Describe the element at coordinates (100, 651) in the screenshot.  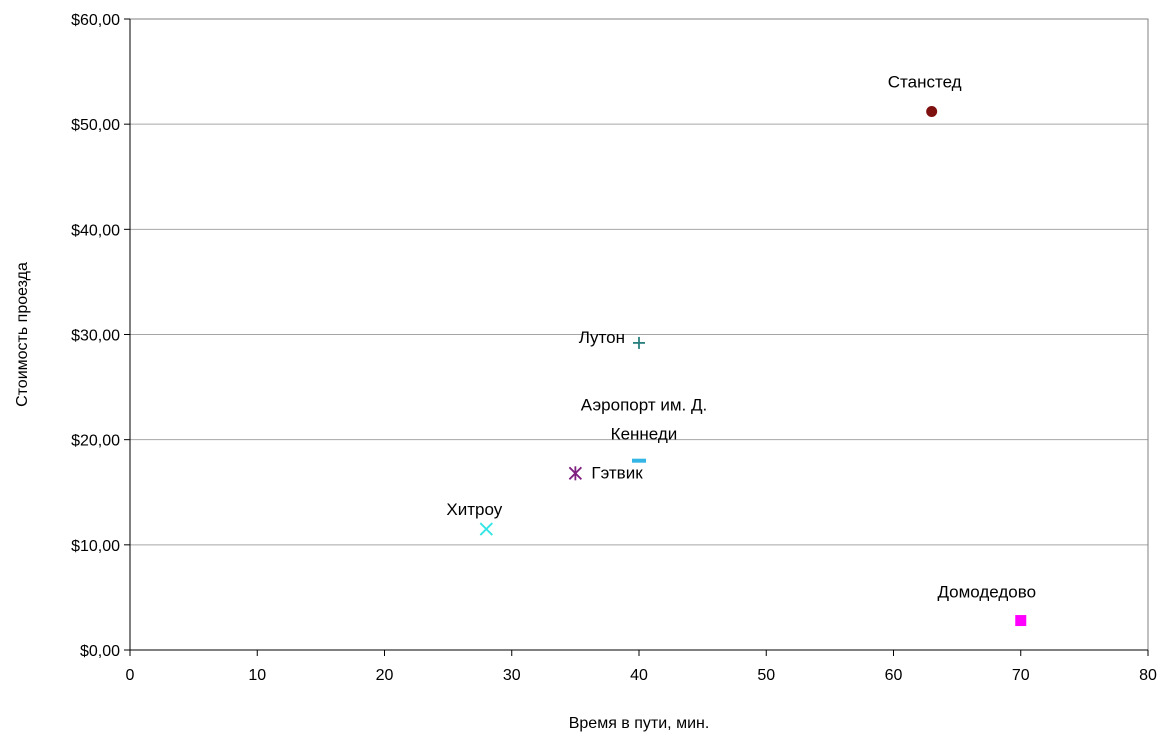
I see `y-tick-label: $0,00` at that location.